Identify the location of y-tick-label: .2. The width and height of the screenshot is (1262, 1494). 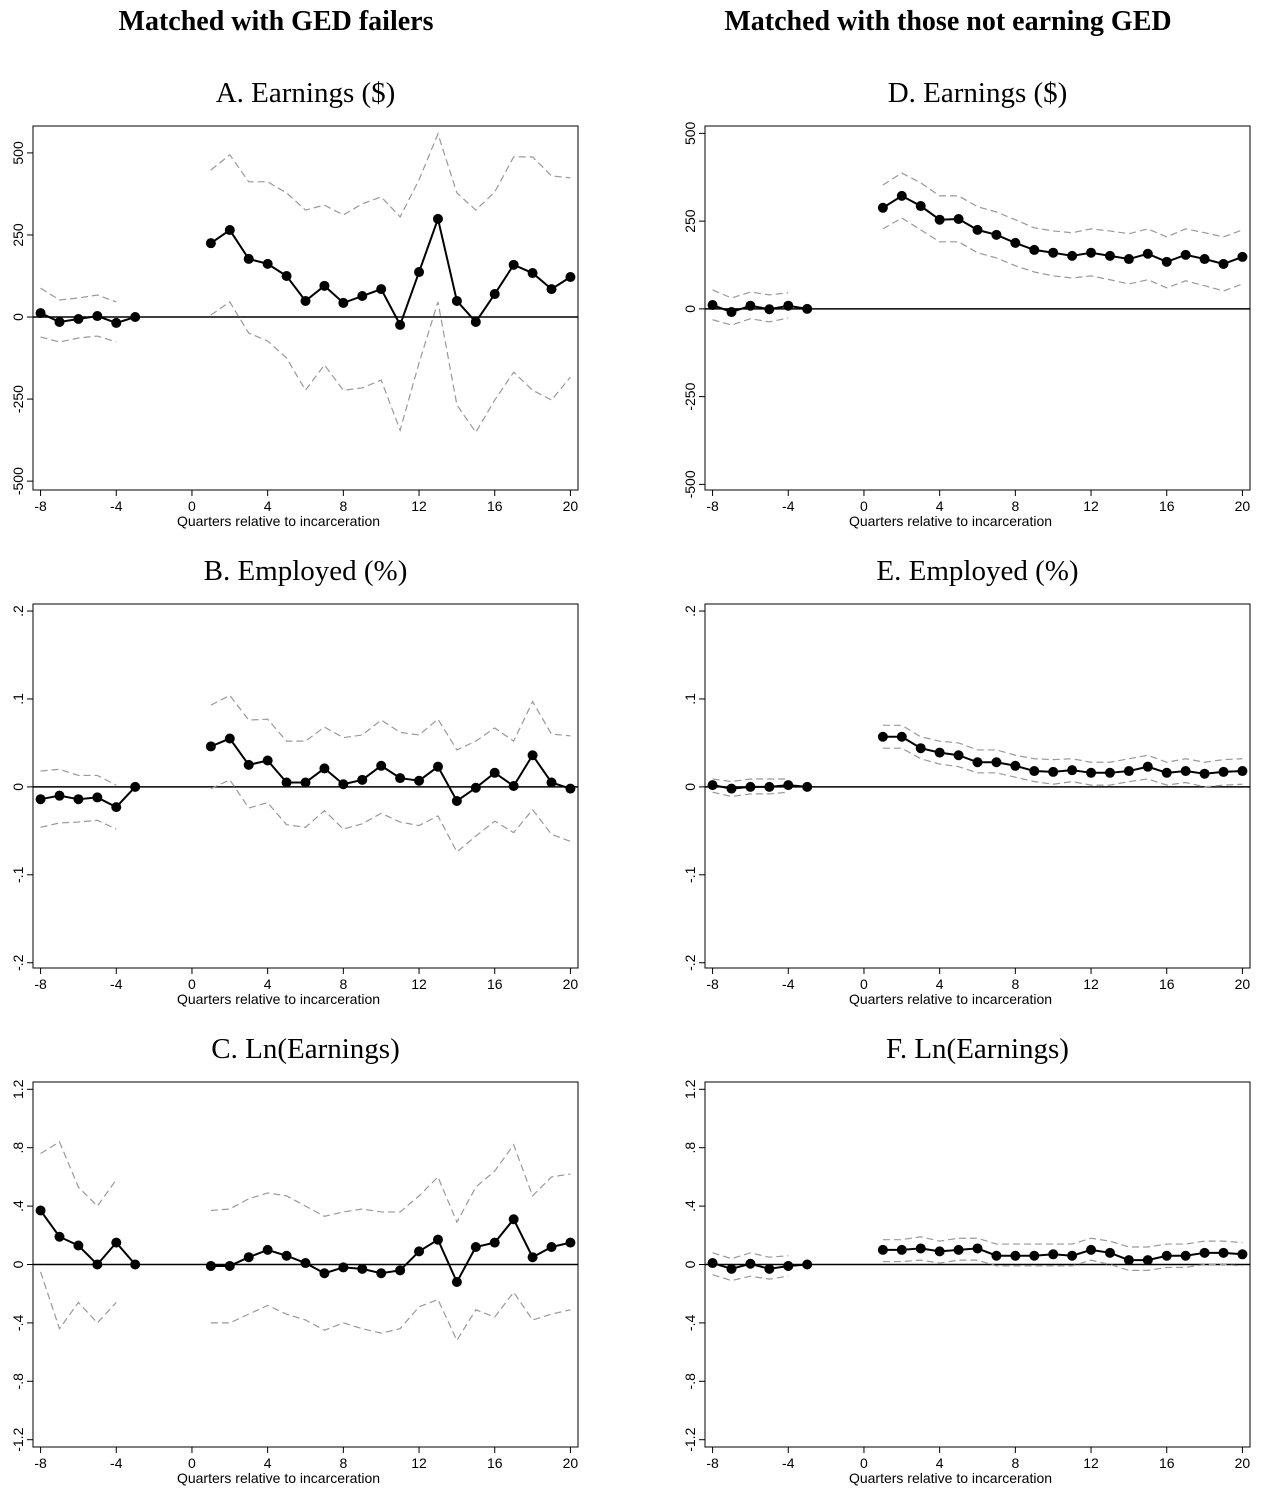
(690, 611).